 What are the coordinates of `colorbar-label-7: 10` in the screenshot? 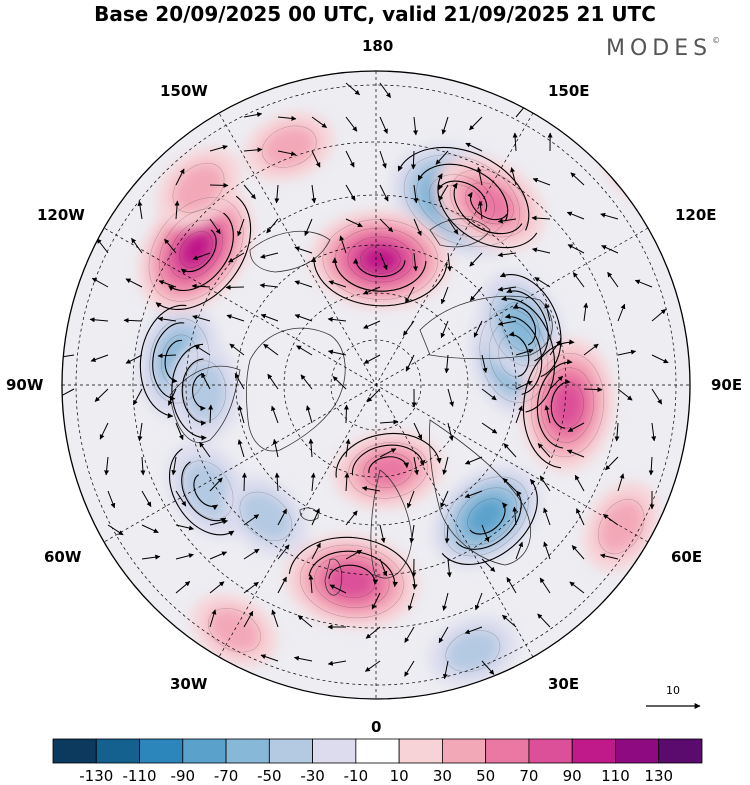 It's located at (399, 776).